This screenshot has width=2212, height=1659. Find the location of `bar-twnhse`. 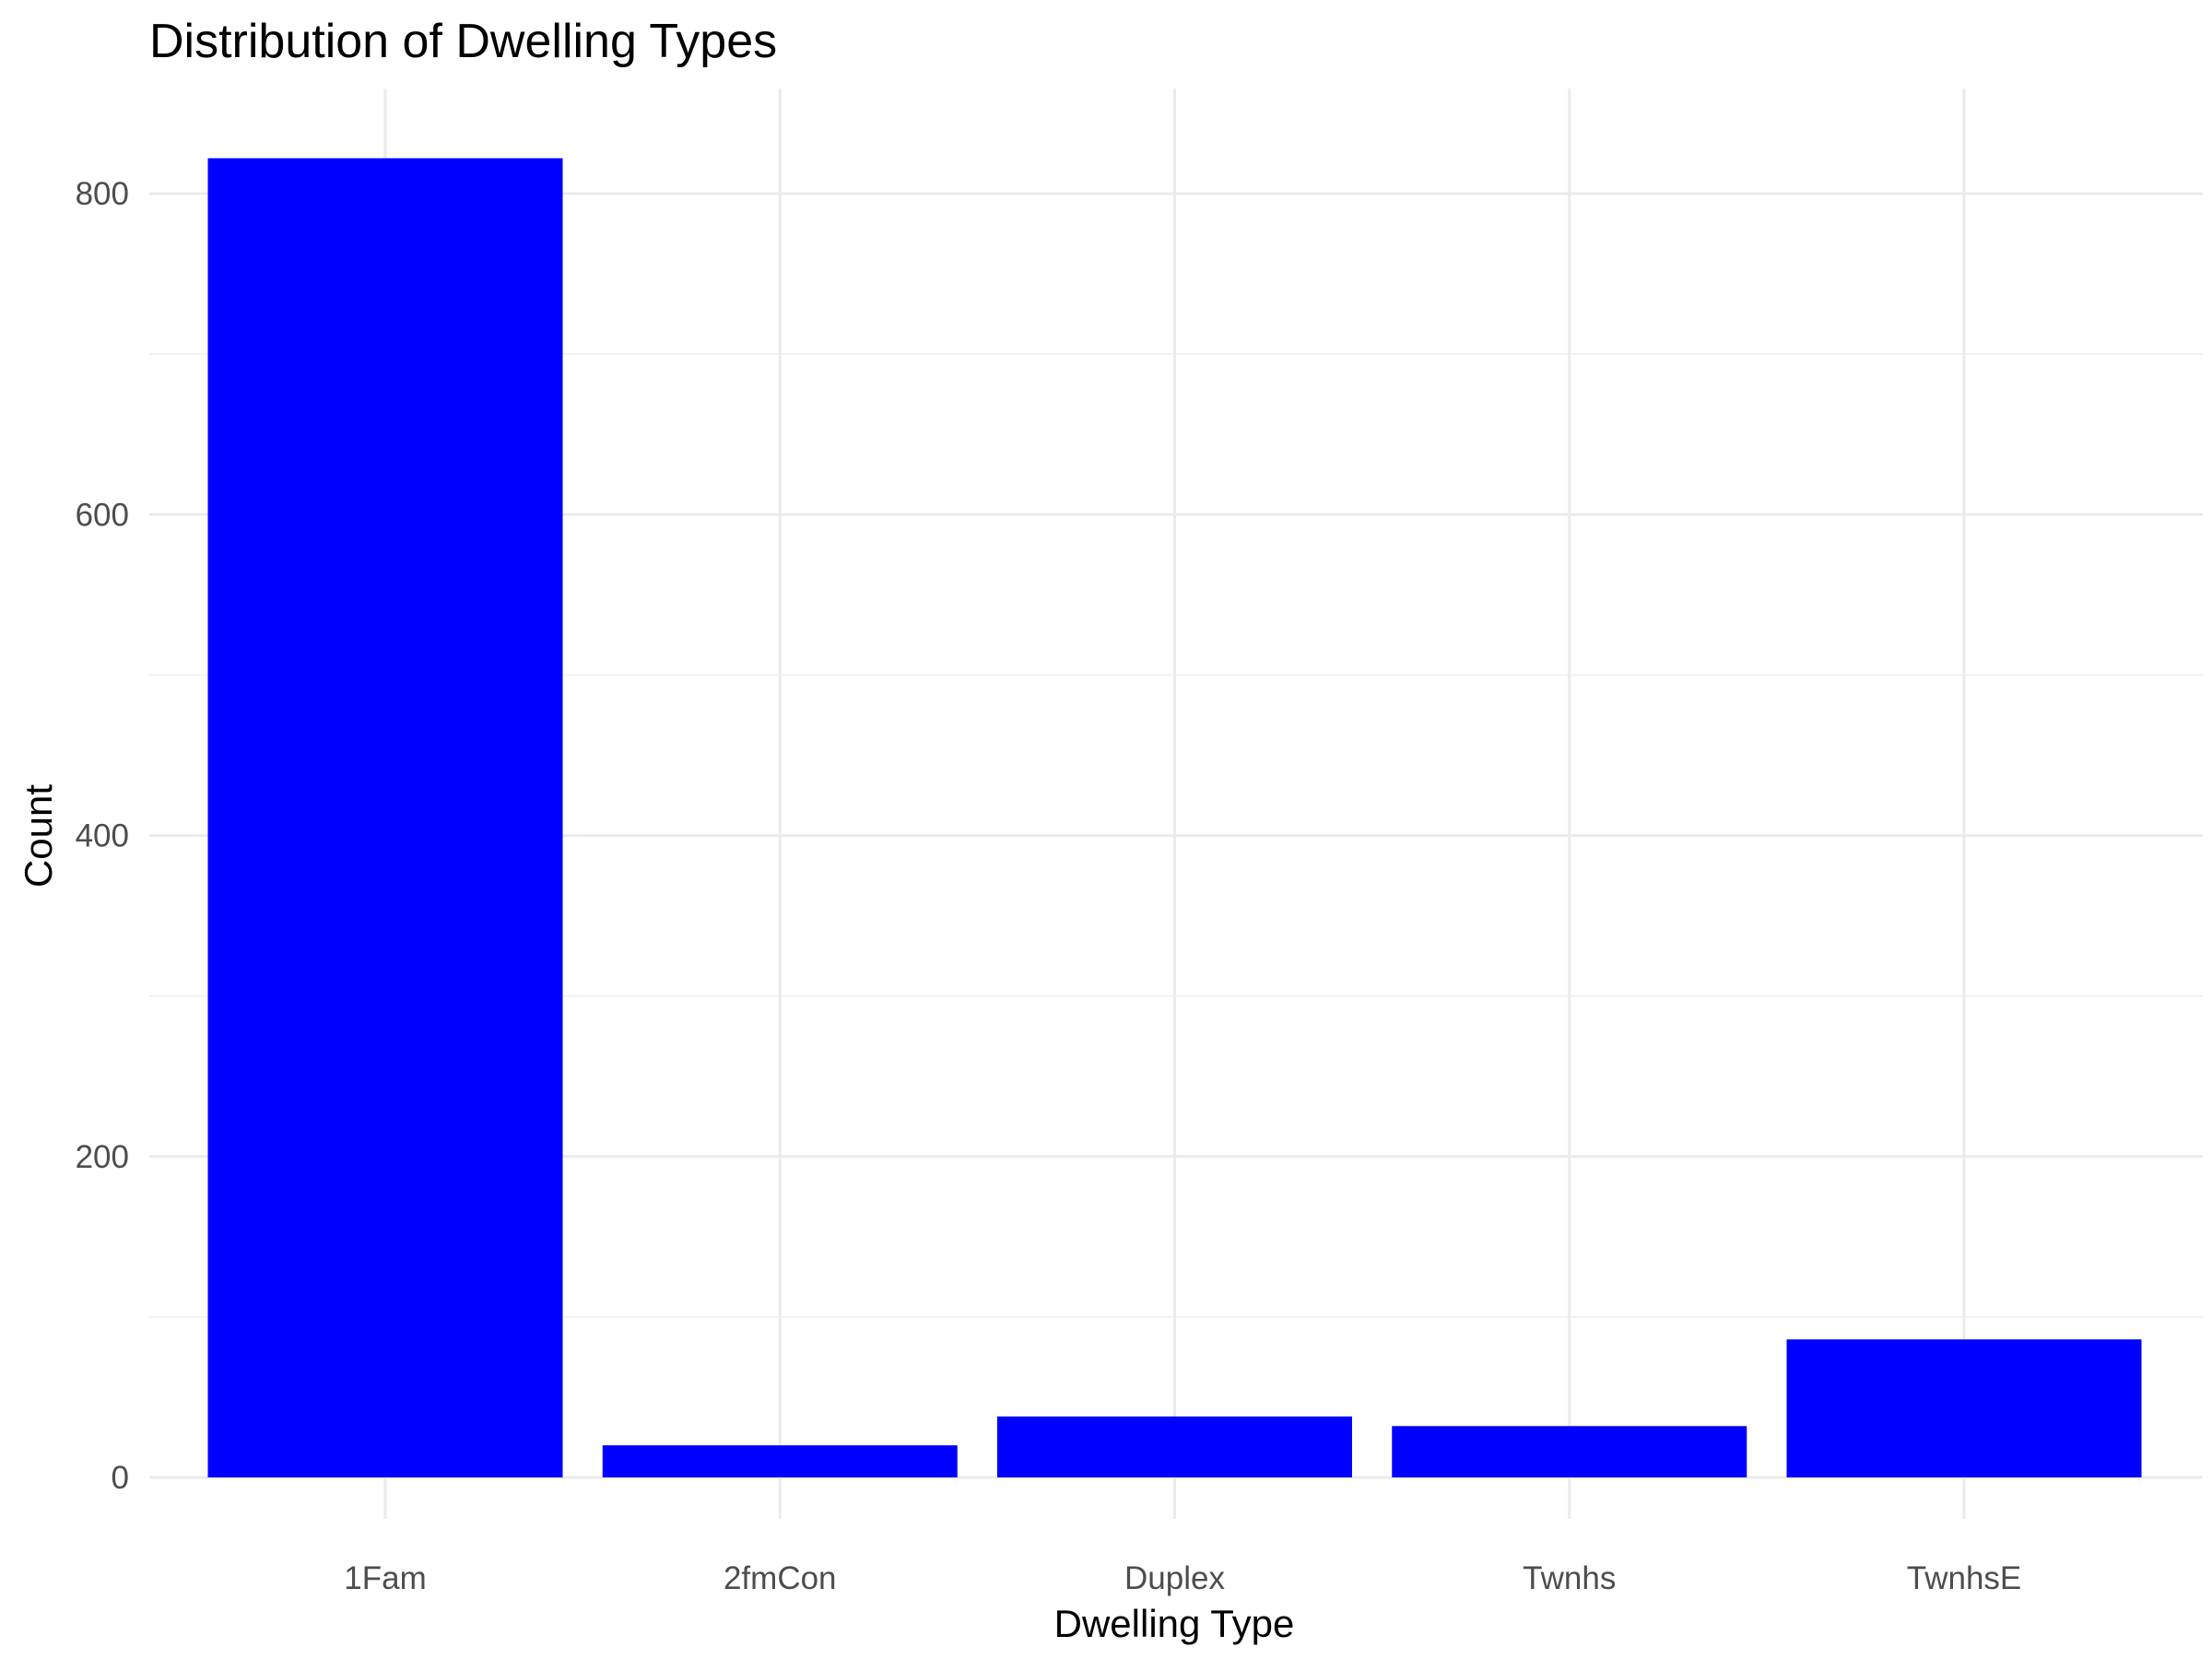

bar-twnhse is located at coordinates (1964, 1408).